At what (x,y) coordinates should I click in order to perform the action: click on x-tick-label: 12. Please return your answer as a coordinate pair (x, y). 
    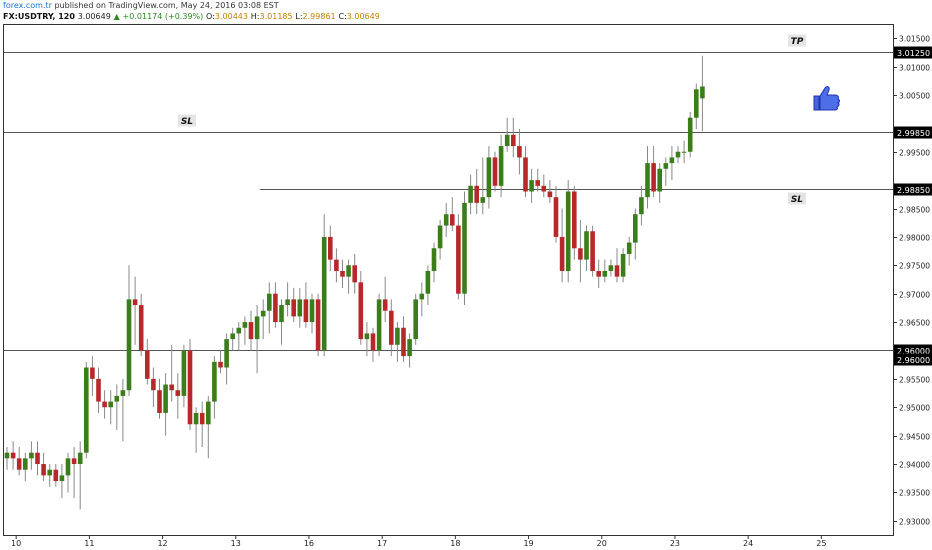
    Looking at the image, I should click on (162, 543).